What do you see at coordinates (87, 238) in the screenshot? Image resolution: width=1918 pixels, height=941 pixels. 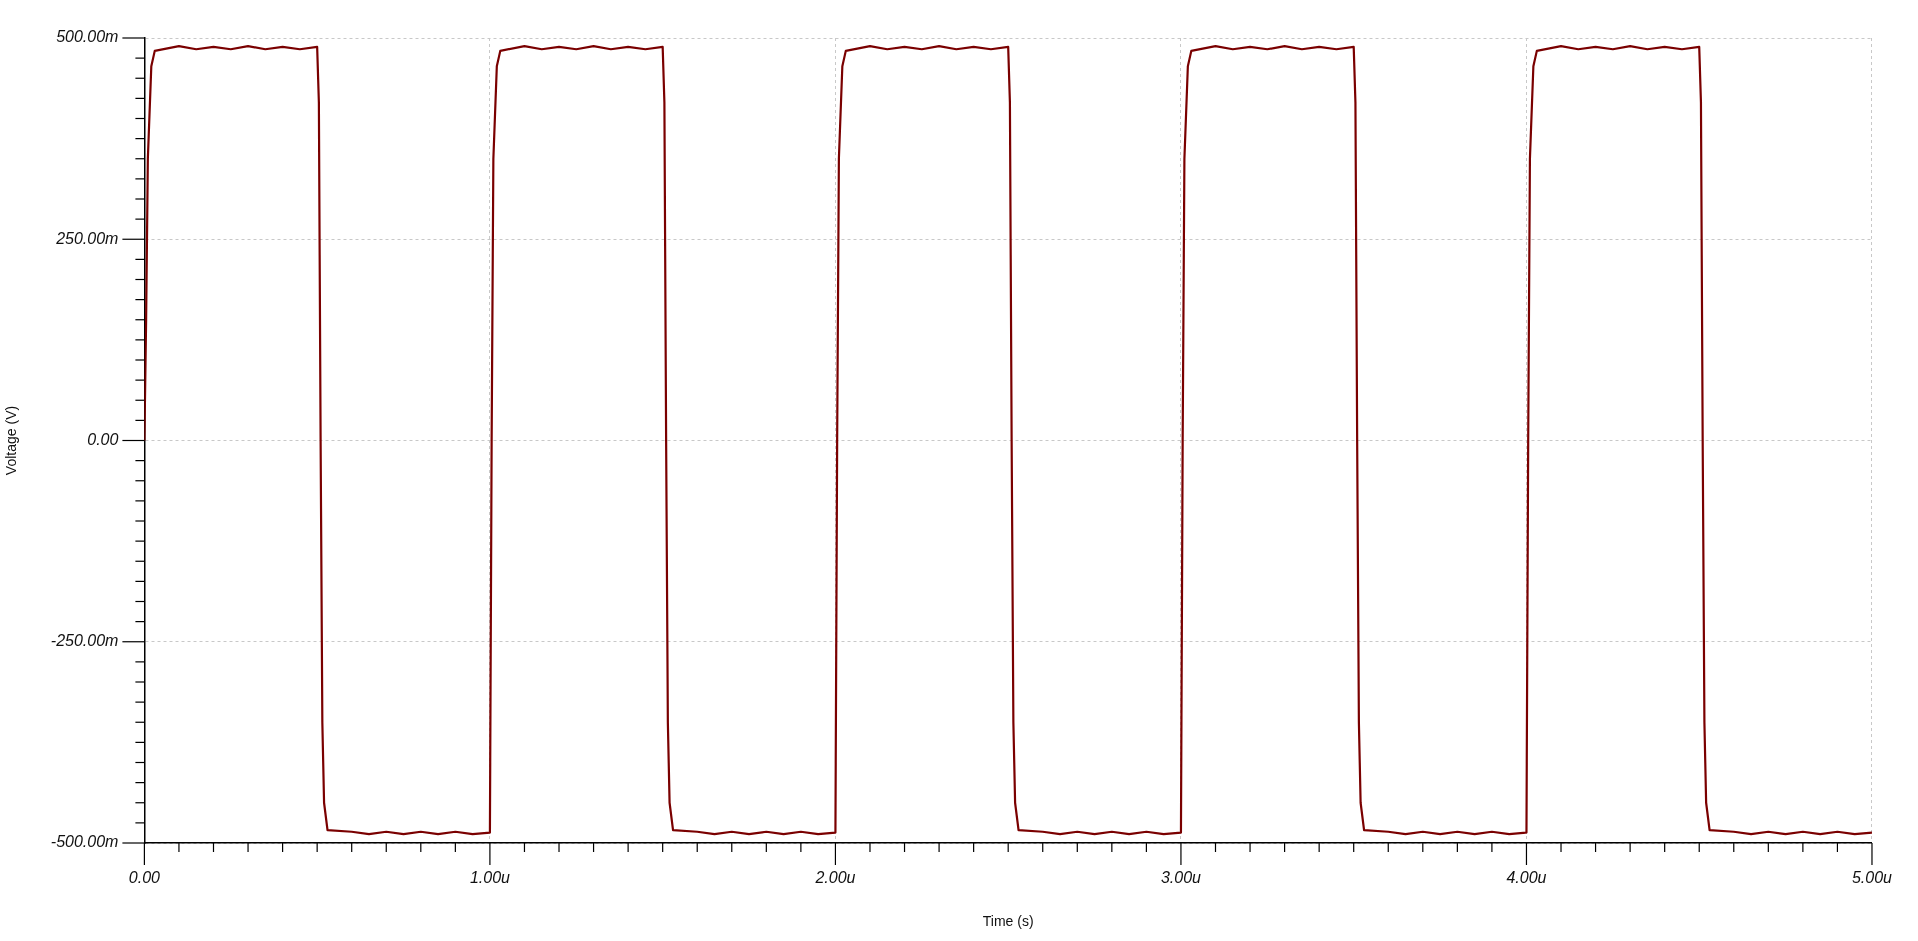 I see `y-tick-label: 250.00m` at bounding box center [87, 238].